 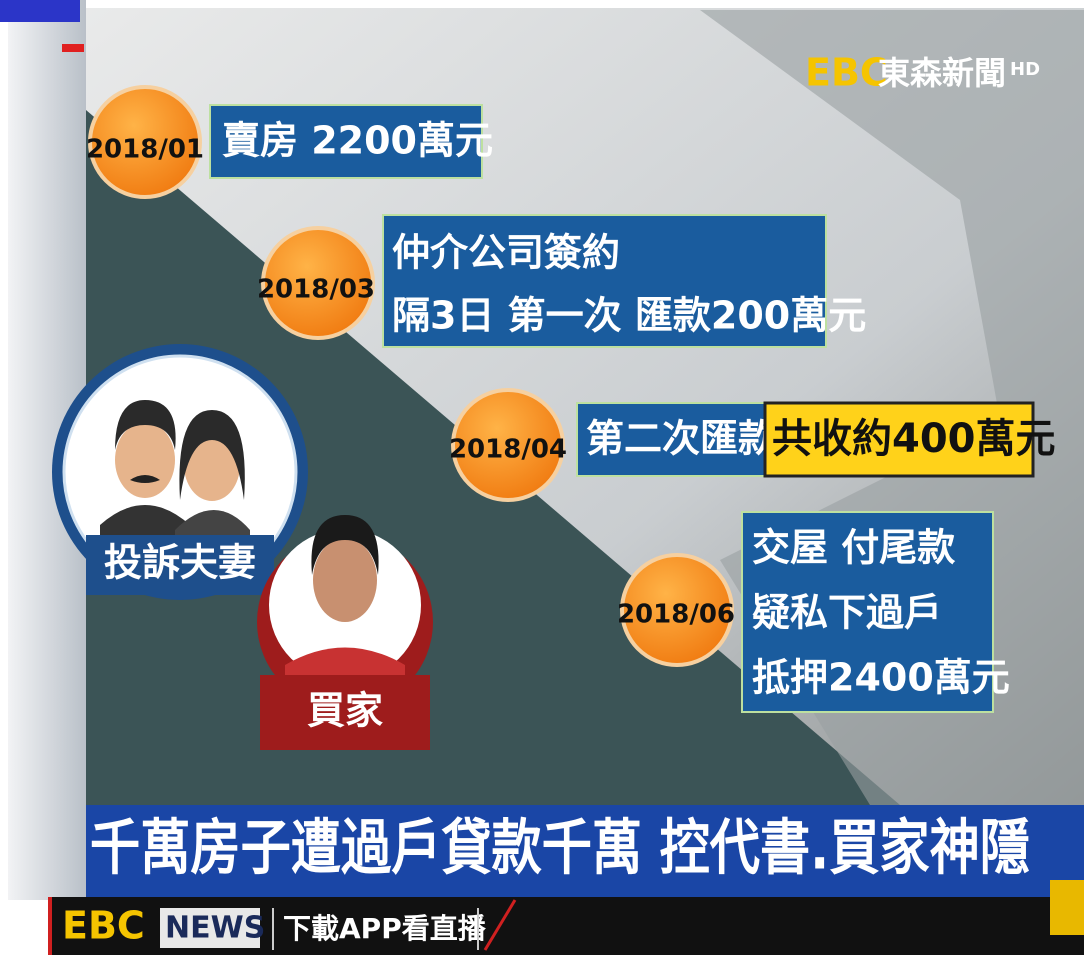 I want to click on event-text: 交屋 付尾款, so click(x=853, y=548).